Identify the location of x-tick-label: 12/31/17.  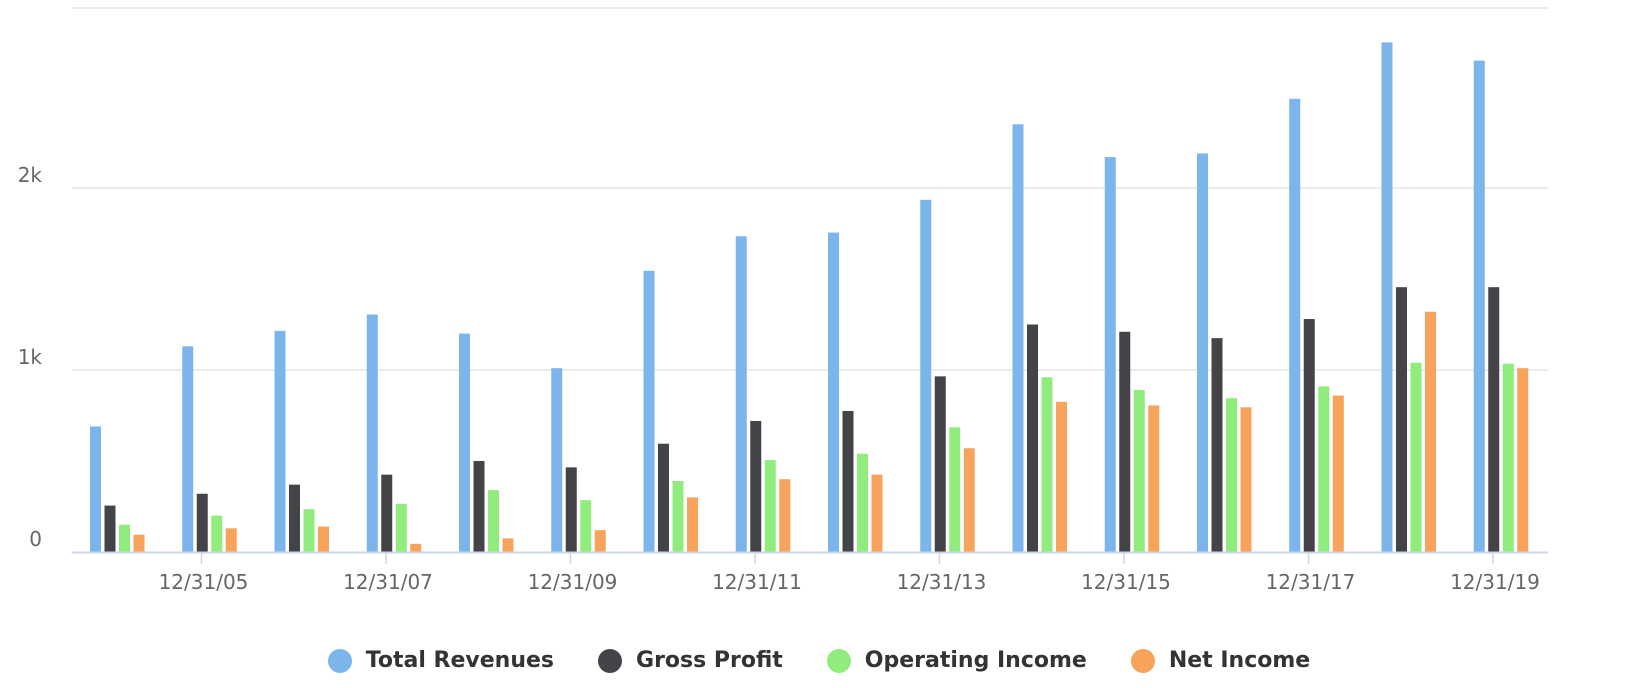
(1311, 582).